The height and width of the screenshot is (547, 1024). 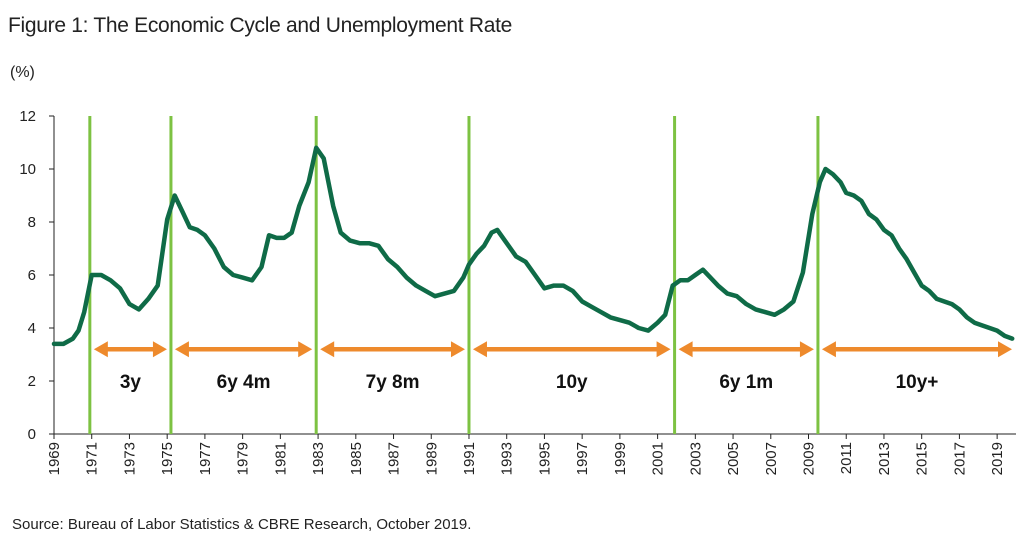 What do you see at coordinates (572, 382) in the screenshot?
I see `cycle-label: 10y` at bounding box center [572, 382].